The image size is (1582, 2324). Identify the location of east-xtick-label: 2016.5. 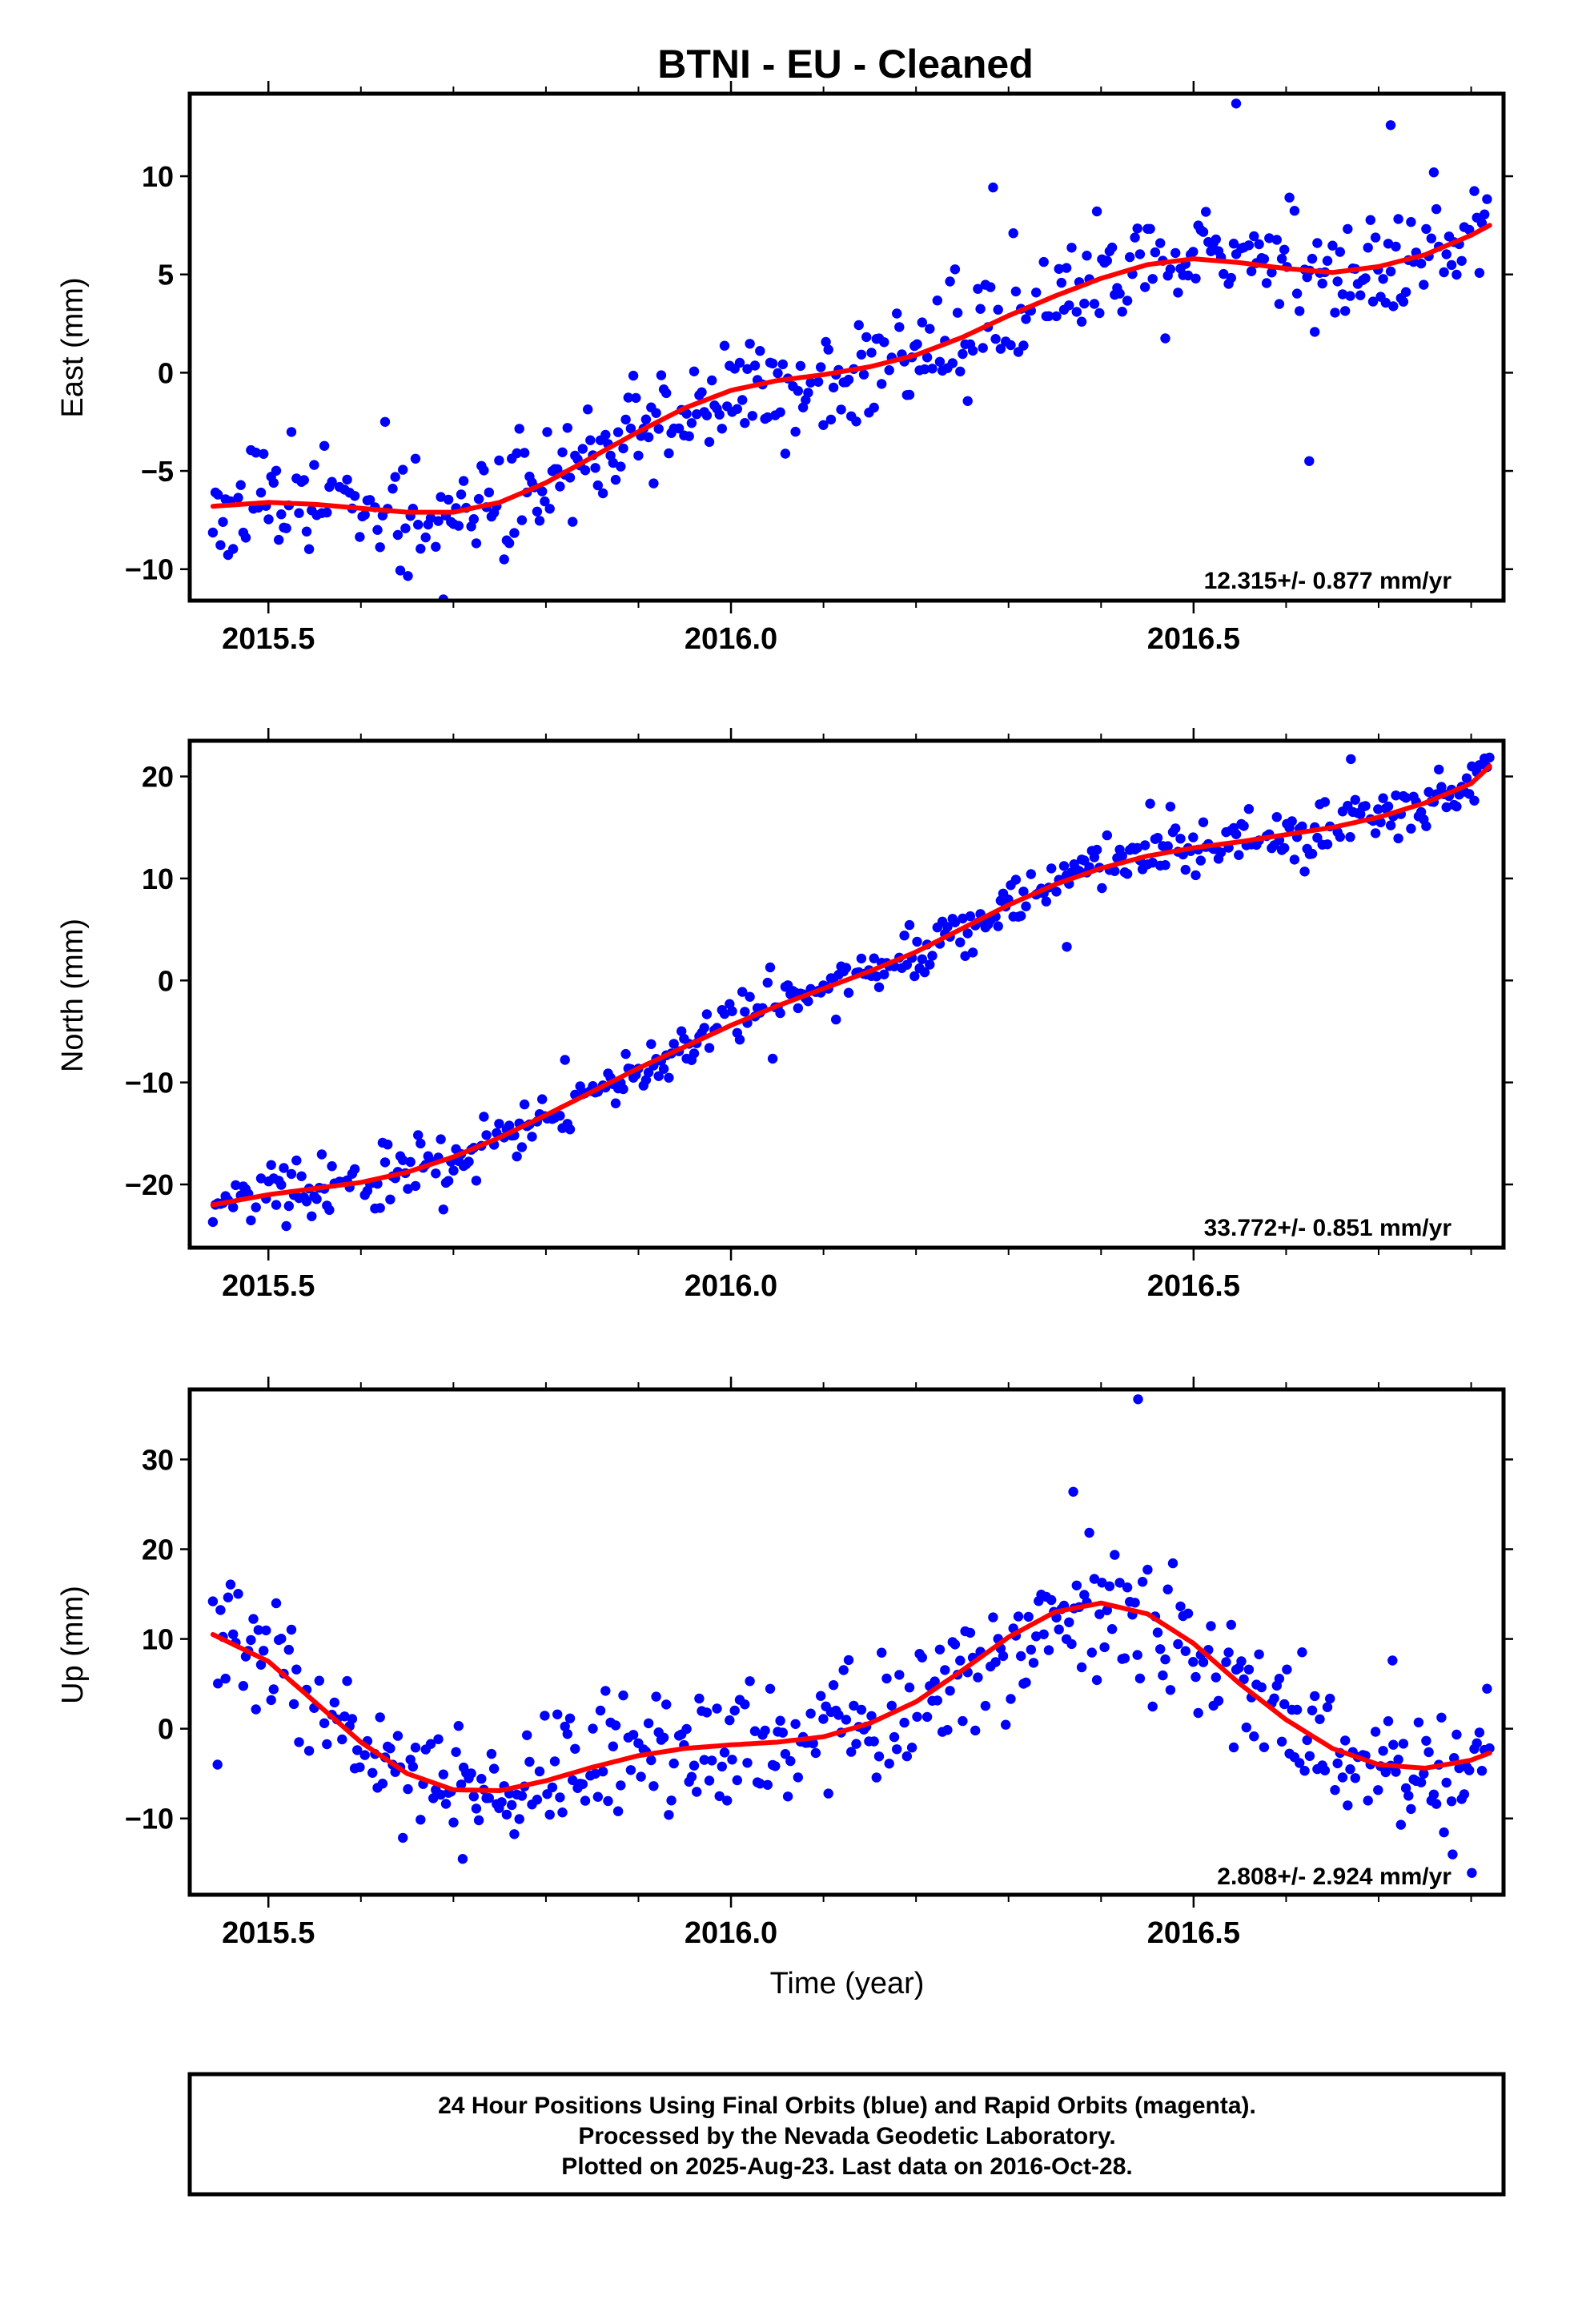
(1193, 639).